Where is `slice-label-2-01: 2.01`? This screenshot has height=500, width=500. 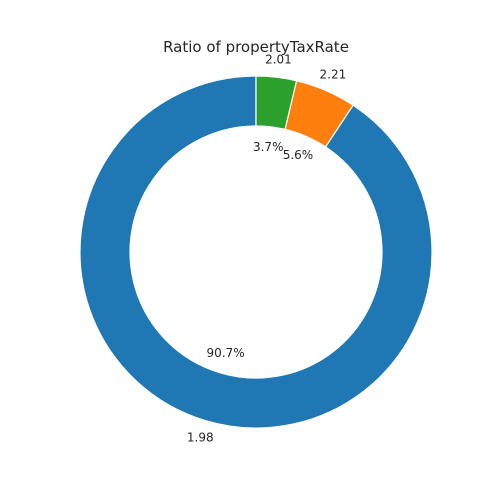
slice-label-2-01: 2.01 is located at coordinates (278, 60).